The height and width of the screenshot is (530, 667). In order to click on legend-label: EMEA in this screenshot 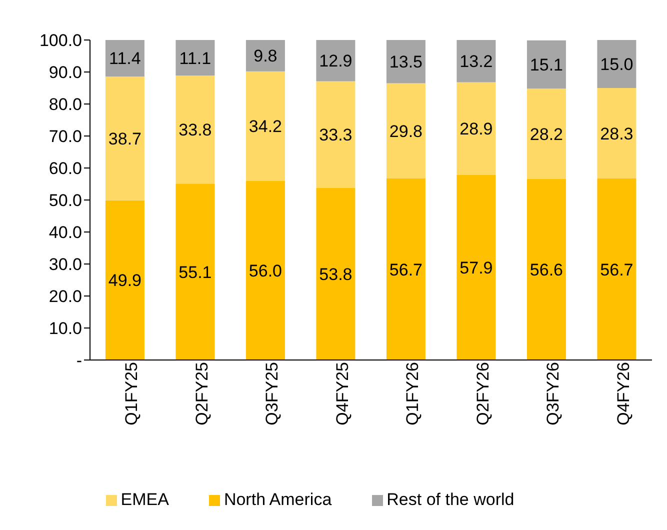, I will do `click(144, 499)`.